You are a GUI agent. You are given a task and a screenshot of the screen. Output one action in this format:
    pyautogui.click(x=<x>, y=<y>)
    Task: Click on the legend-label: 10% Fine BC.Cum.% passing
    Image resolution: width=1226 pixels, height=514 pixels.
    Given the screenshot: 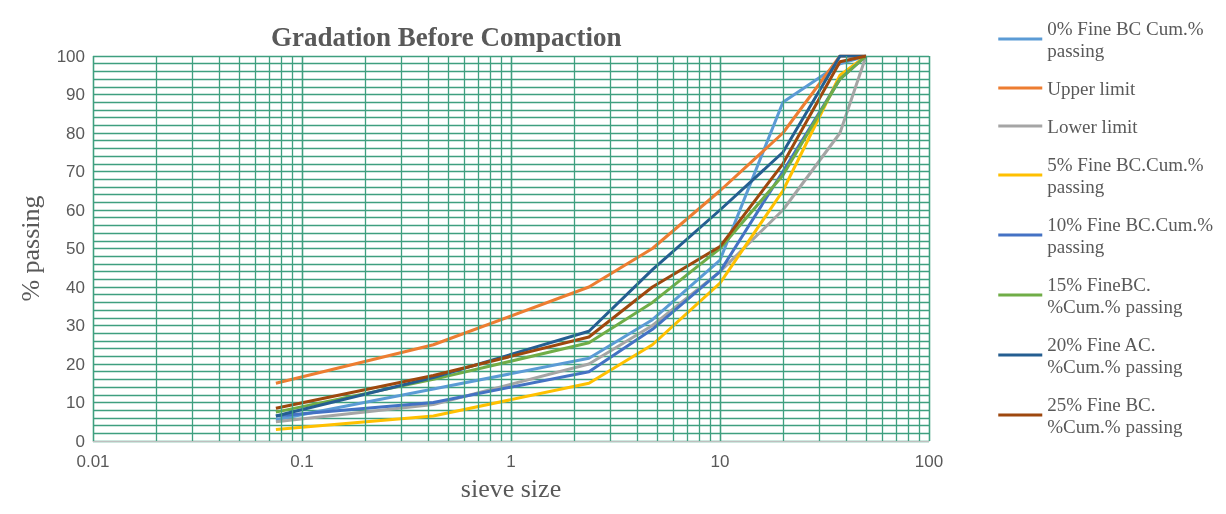 What is the action you would take?
    pyautogui.click(x=1130, y=235)
    